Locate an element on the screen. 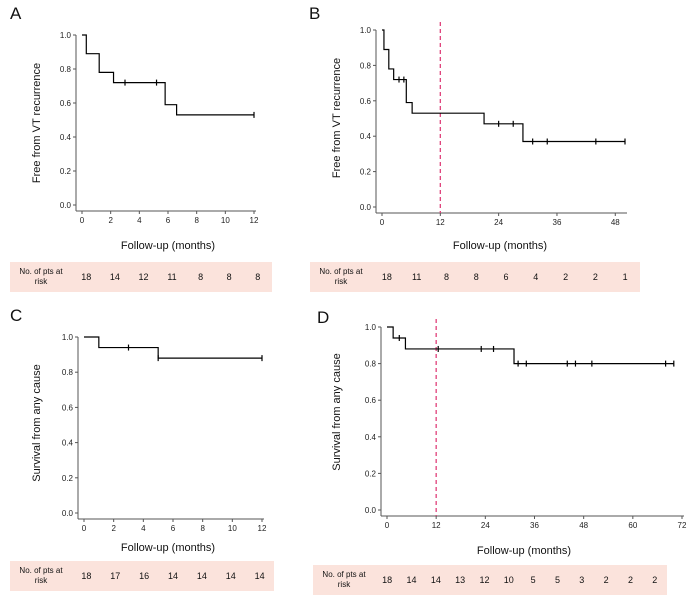 This screenshot has height=601, width=700. risk-count: 3 is located at coordinates (582, 580).